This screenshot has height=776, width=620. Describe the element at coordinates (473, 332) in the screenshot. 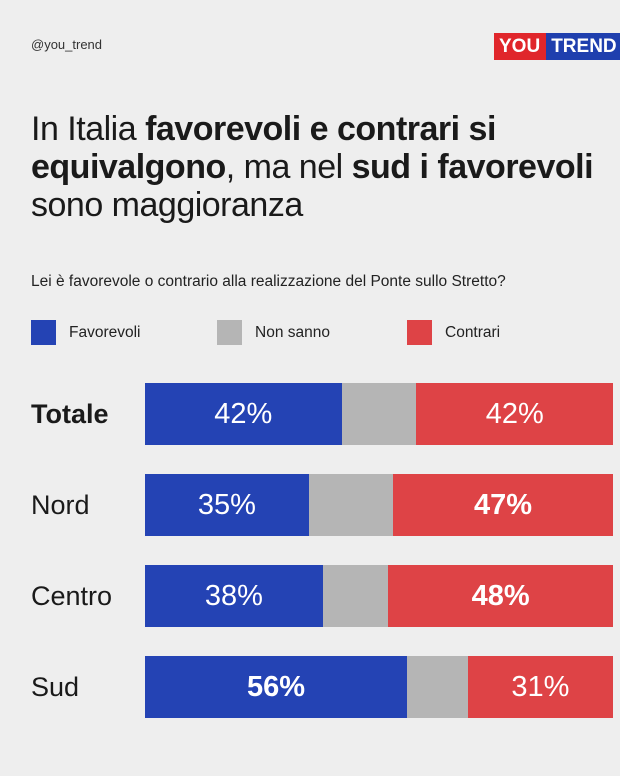

I see `legend-label-contrari: Contrari` at that location.